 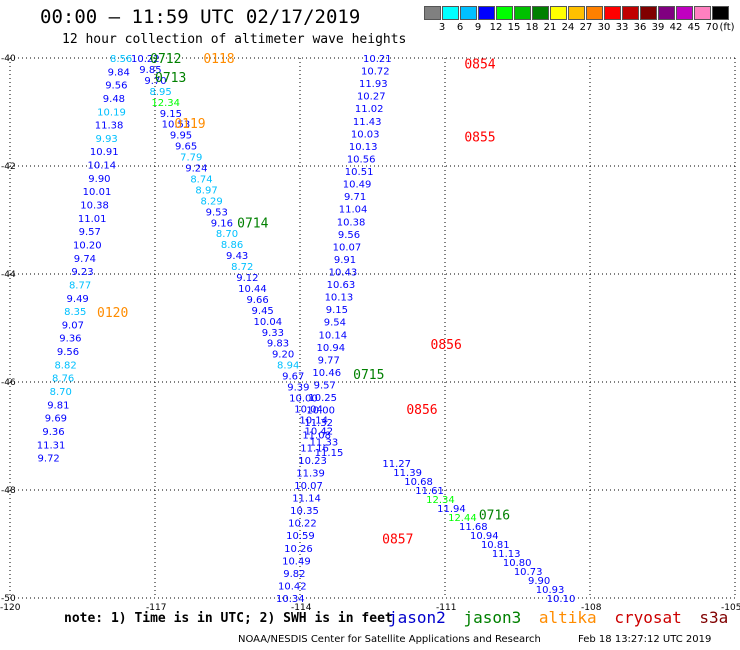 What do you see at coordinates (377, 59) in the screenshot?
I see `wave-height-value: 10.21` at bounding box center [377, 59].